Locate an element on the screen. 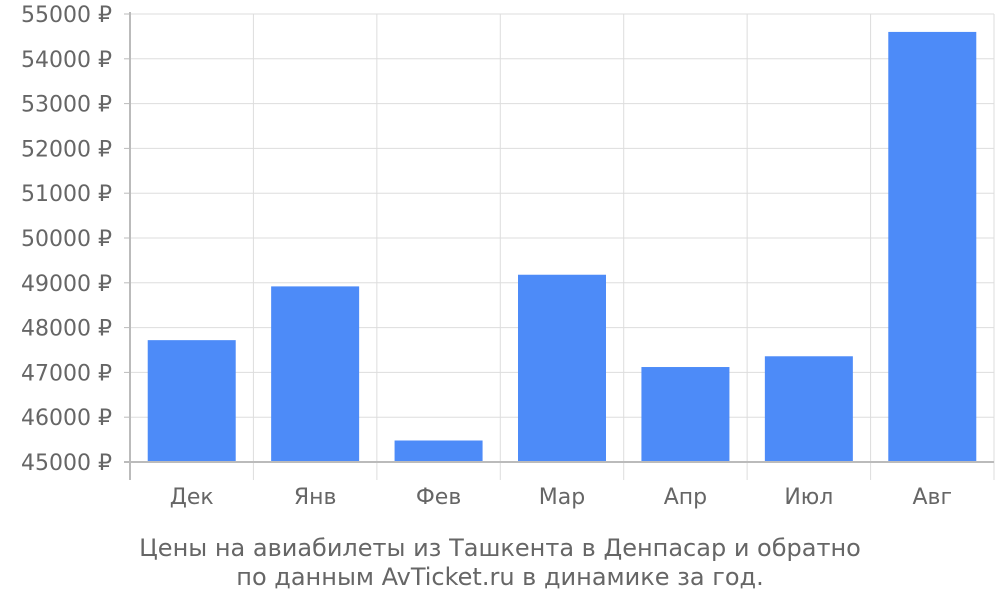  y-tick-label: 46000 ₽ is located at coordinates (66, 418).